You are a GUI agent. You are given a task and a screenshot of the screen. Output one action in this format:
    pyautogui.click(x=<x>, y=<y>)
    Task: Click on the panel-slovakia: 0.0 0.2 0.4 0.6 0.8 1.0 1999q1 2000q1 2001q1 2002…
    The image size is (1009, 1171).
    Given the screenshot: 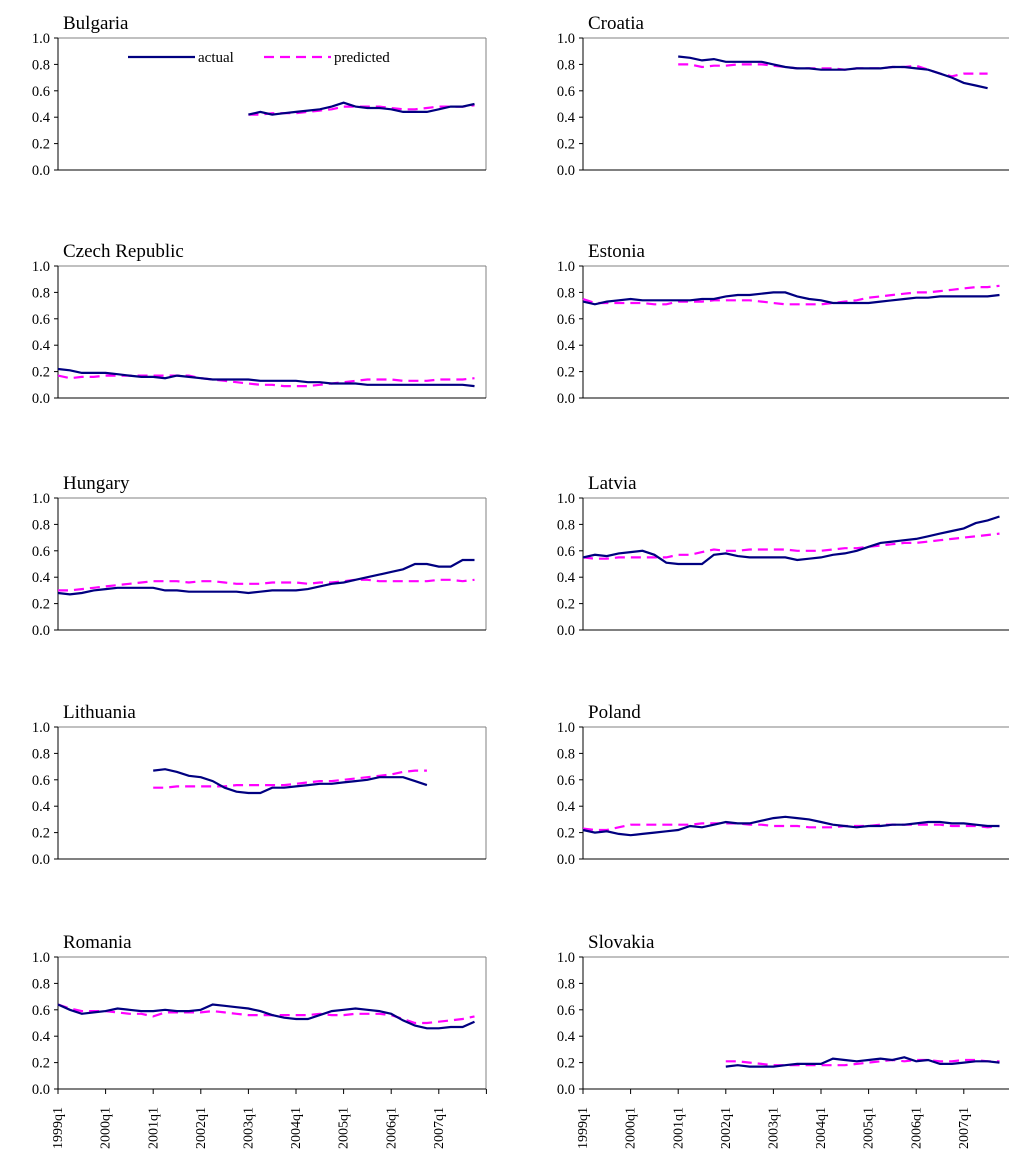 What is the action you would take?
    pyautogui.click(x=783, y=1040)
    